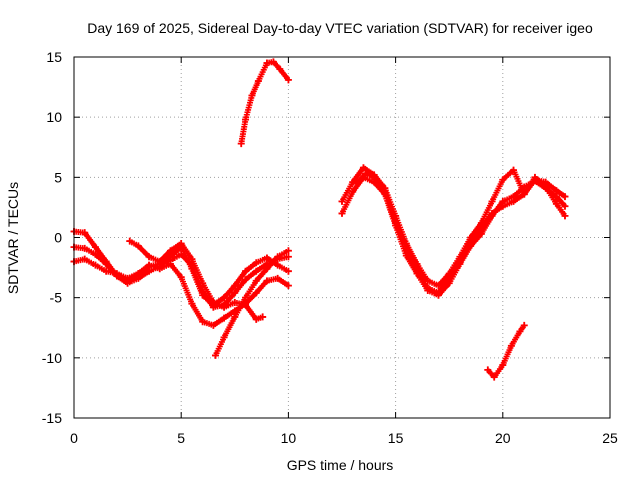 The width and height of the screenshot is (640, 480). I want to click on y-axis-label: SDTVAR / TECUs, so click(13, 238).